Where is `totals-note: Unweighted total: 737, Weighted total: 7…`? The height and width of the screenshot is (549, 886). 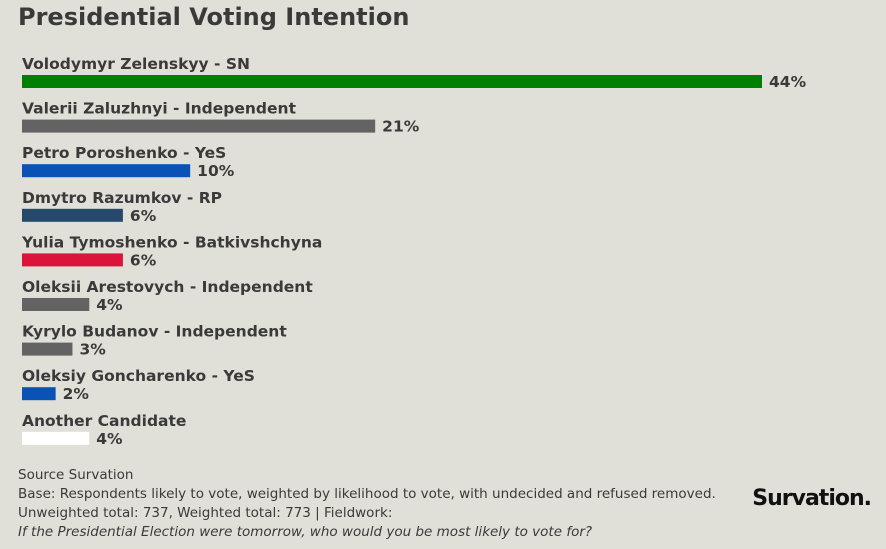 totals-note: Unweighted total: 737, Weighted total: 7… is located at coordinates (205, 513).